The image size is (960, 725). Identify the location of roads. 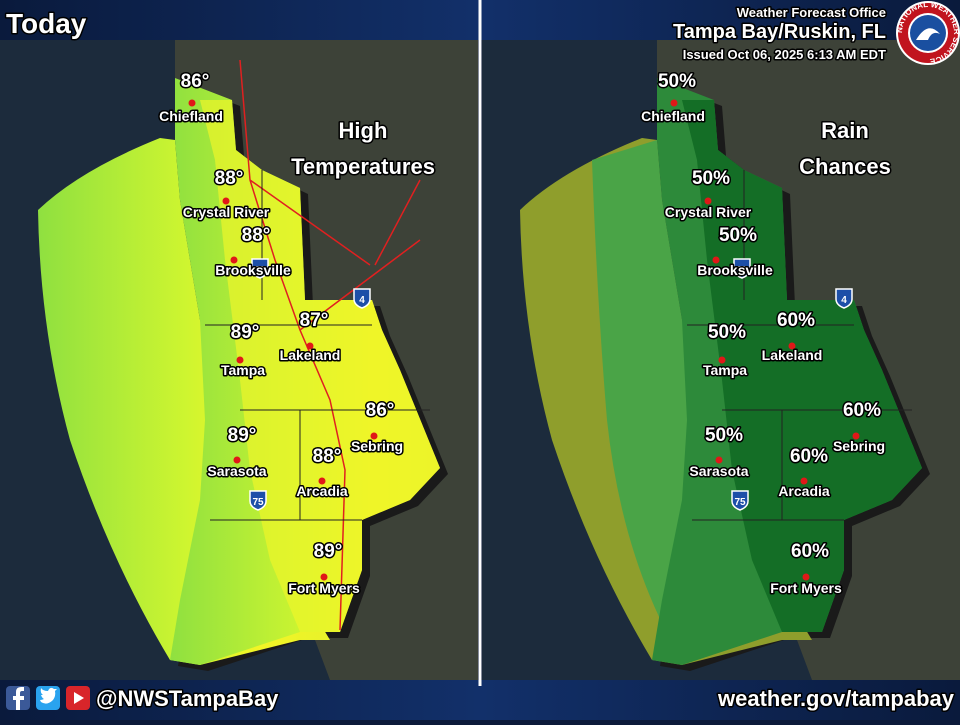
(330, 345).